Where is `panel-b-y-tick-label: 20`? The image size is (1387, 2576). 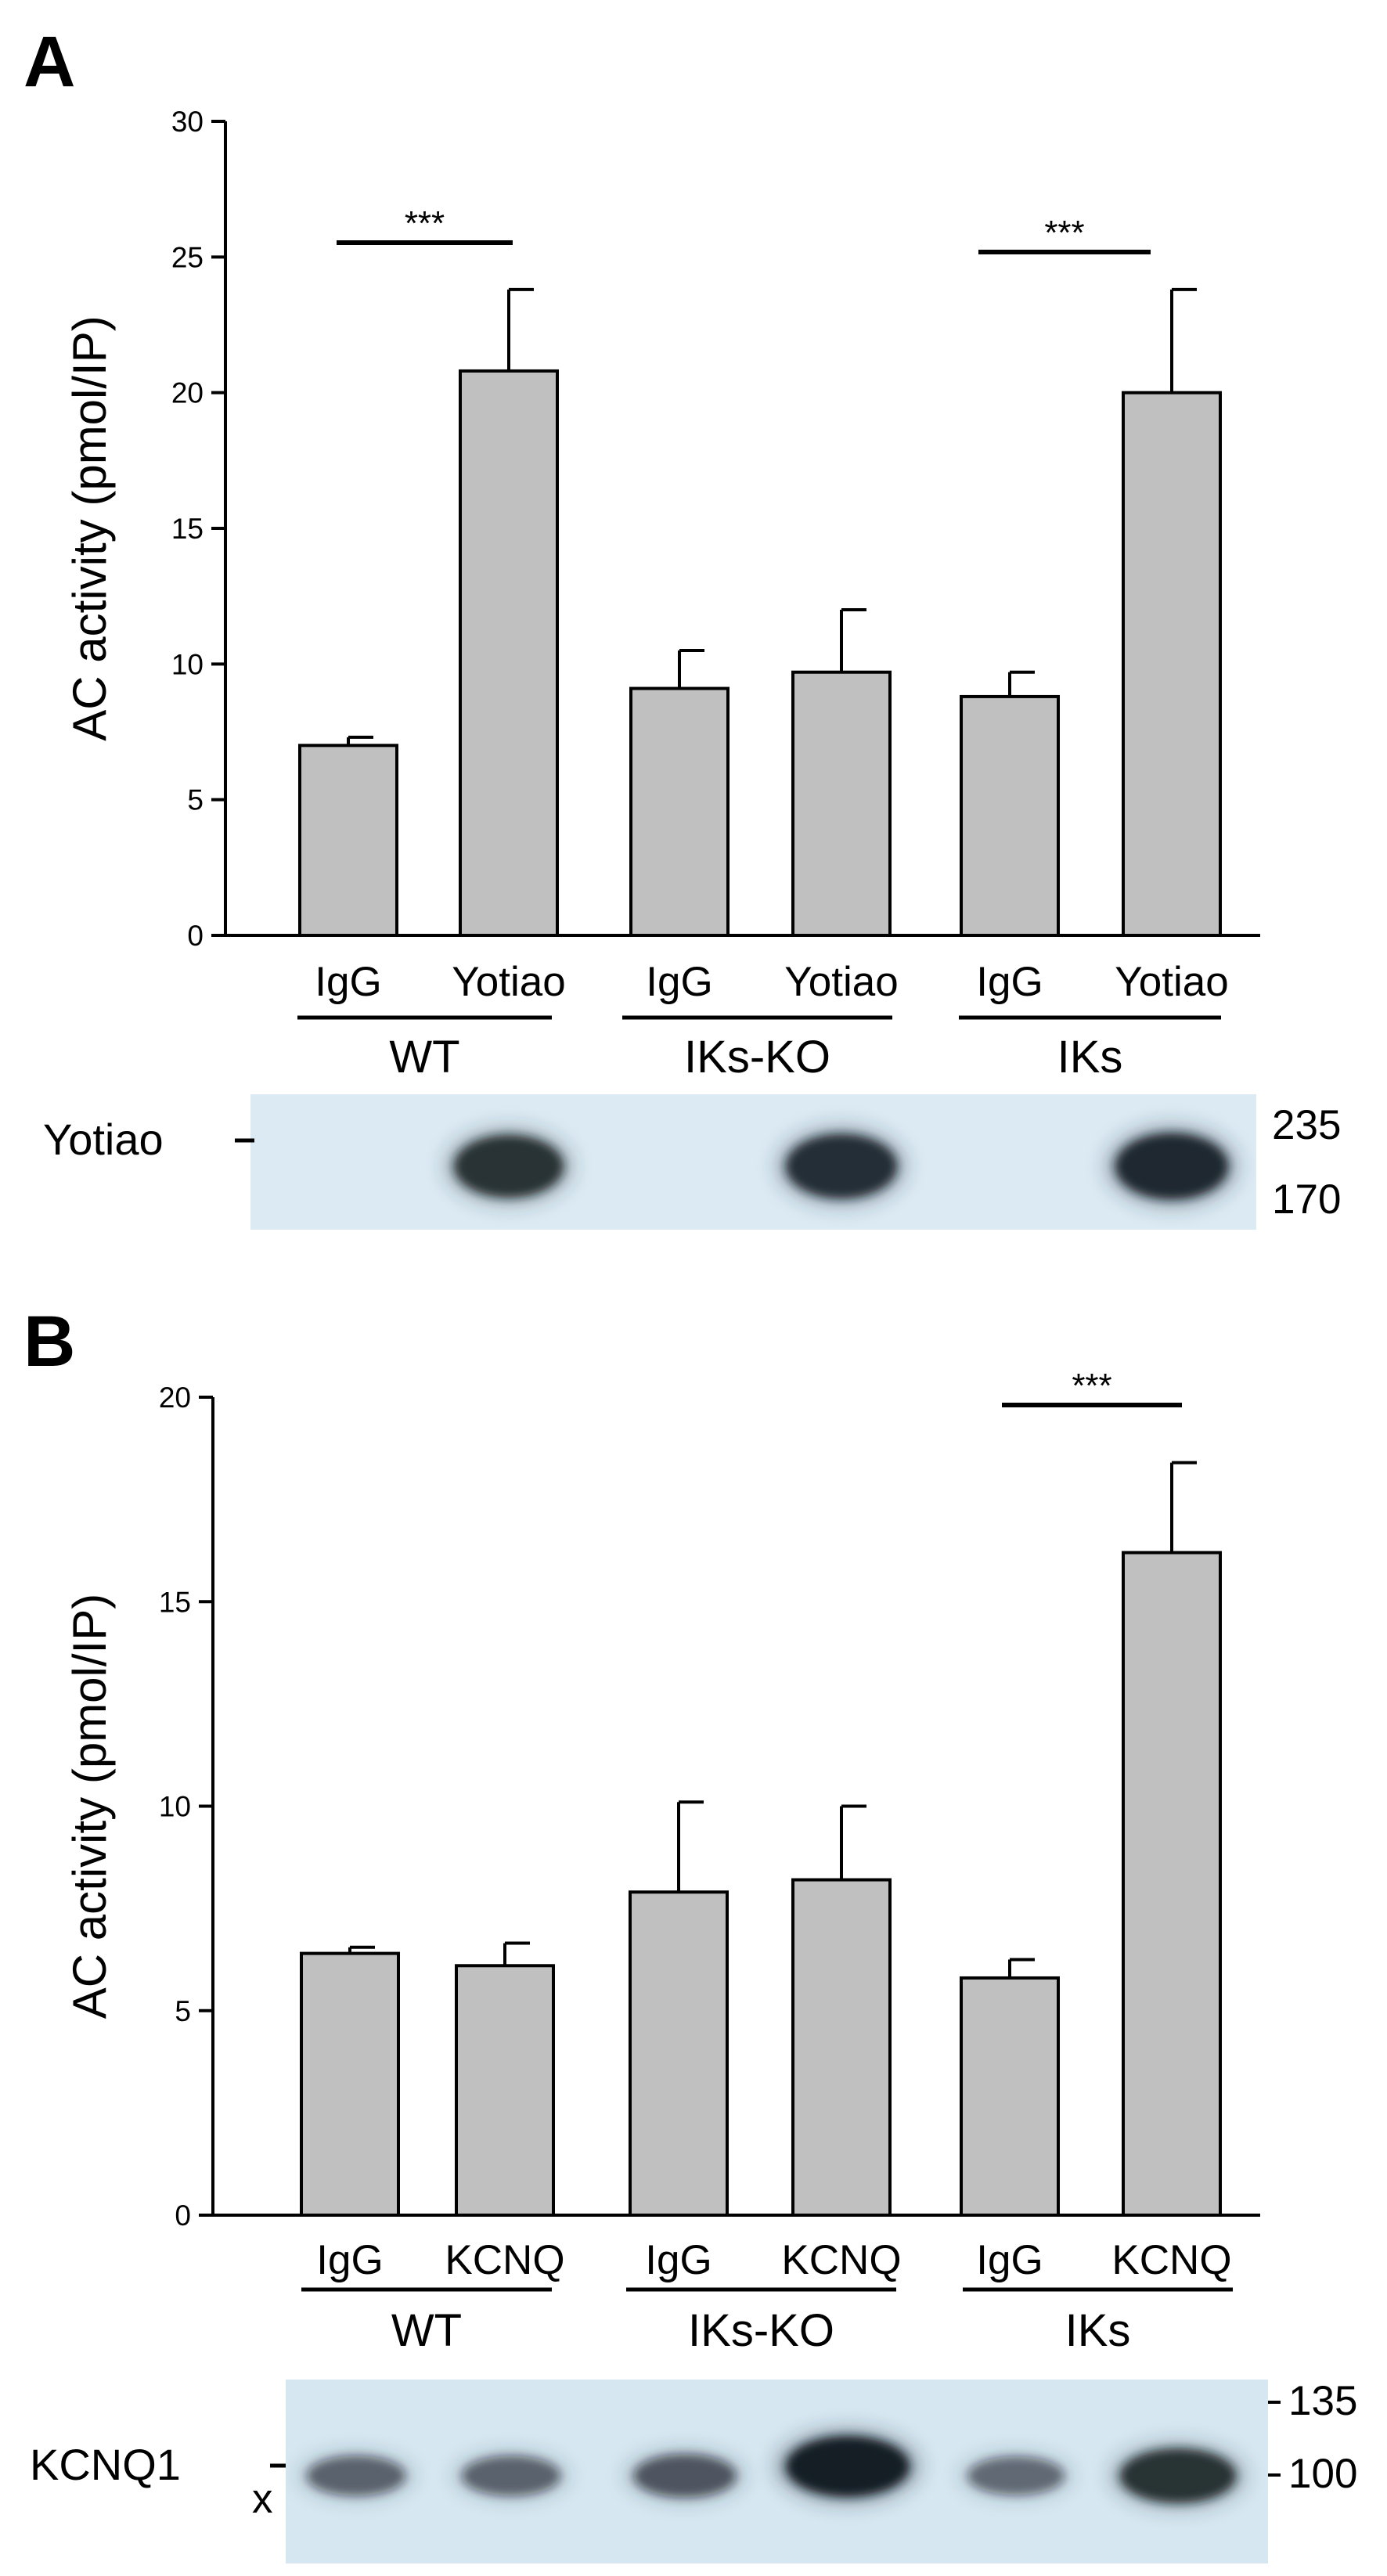 panel-b-y-tick-label: 20 is located at coordinates (175, 1398).